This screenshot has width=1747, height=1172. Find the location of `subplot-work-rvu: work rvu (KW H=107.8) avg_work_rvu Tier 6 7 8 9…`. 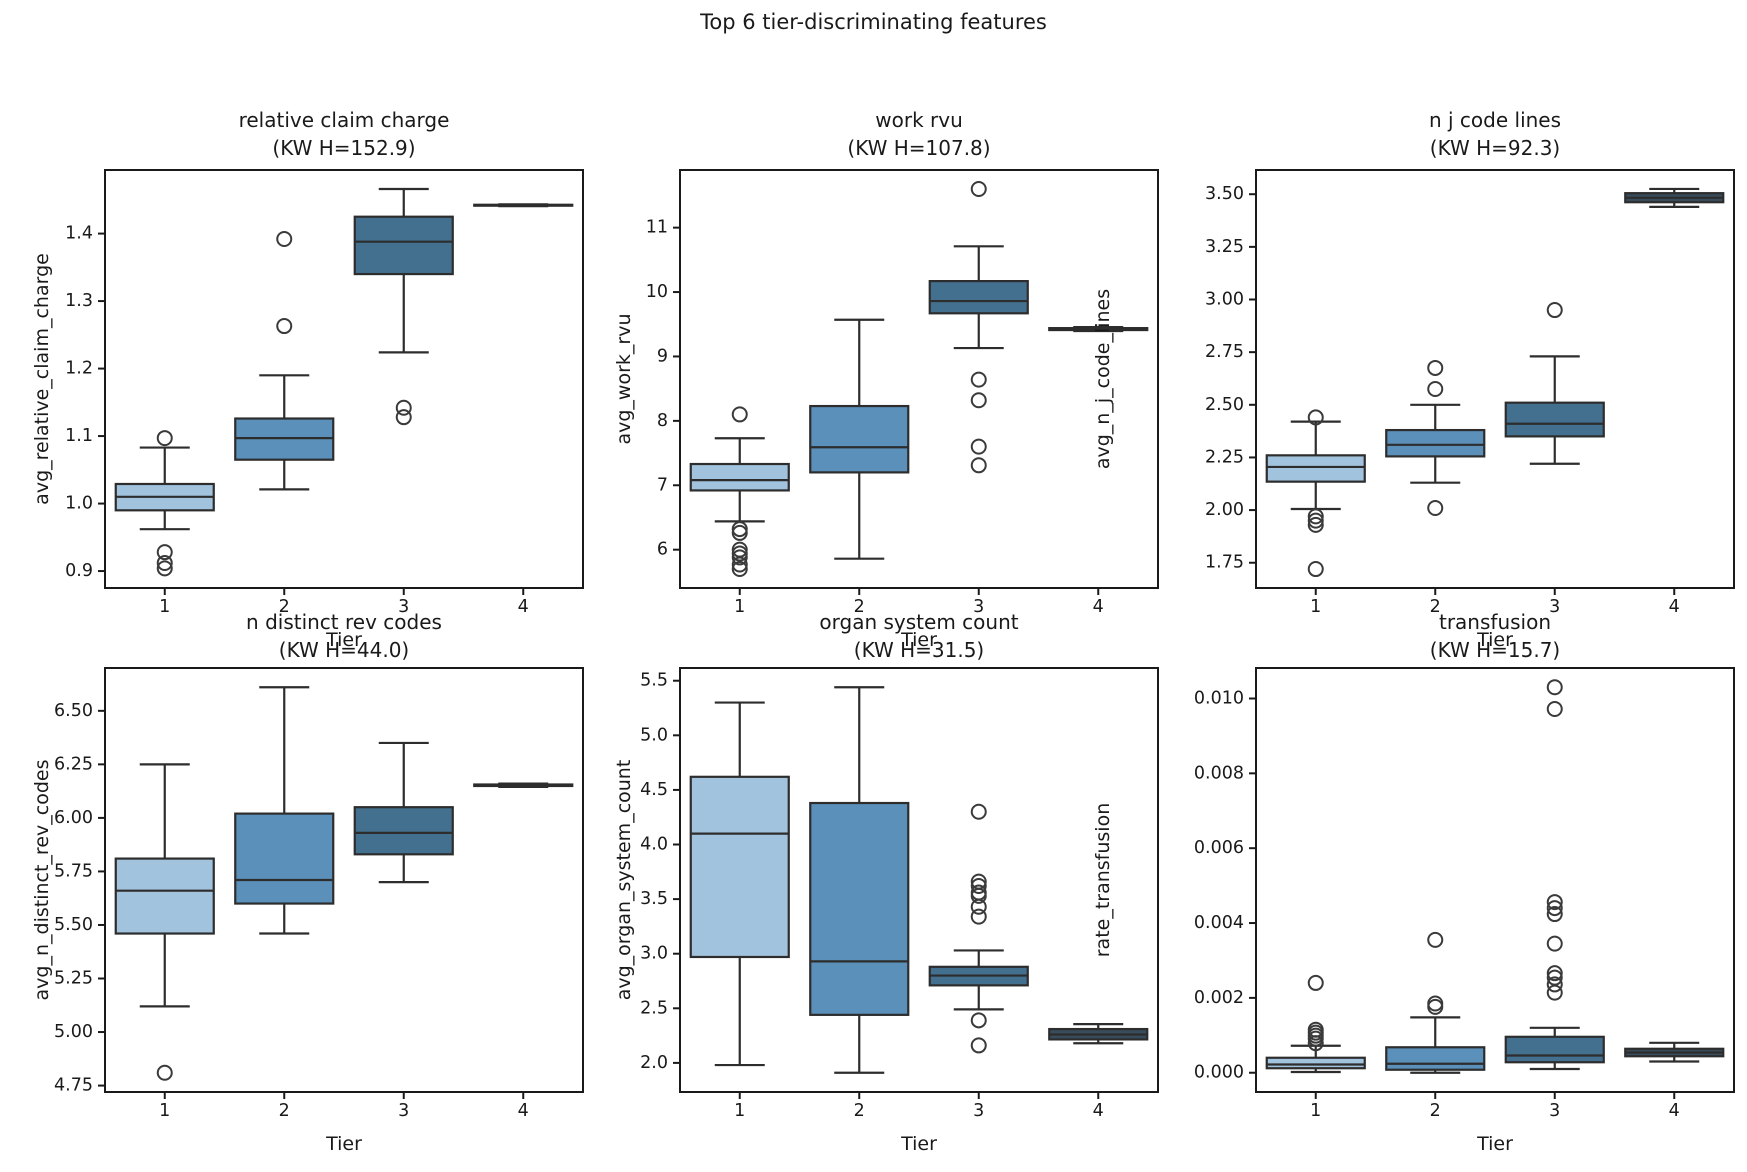

subplot-work-rvu: work rvu (KW H=107.8) avg_work_rvu Tier 6 7 8 9… is located at coordinates (886, 379).